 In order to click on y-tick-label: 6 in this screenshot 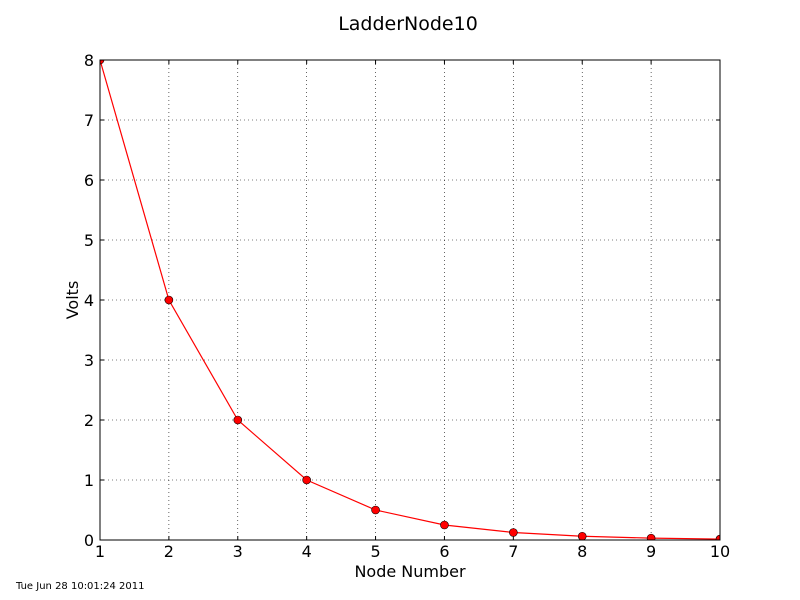, I will do `click(89, 180)`.